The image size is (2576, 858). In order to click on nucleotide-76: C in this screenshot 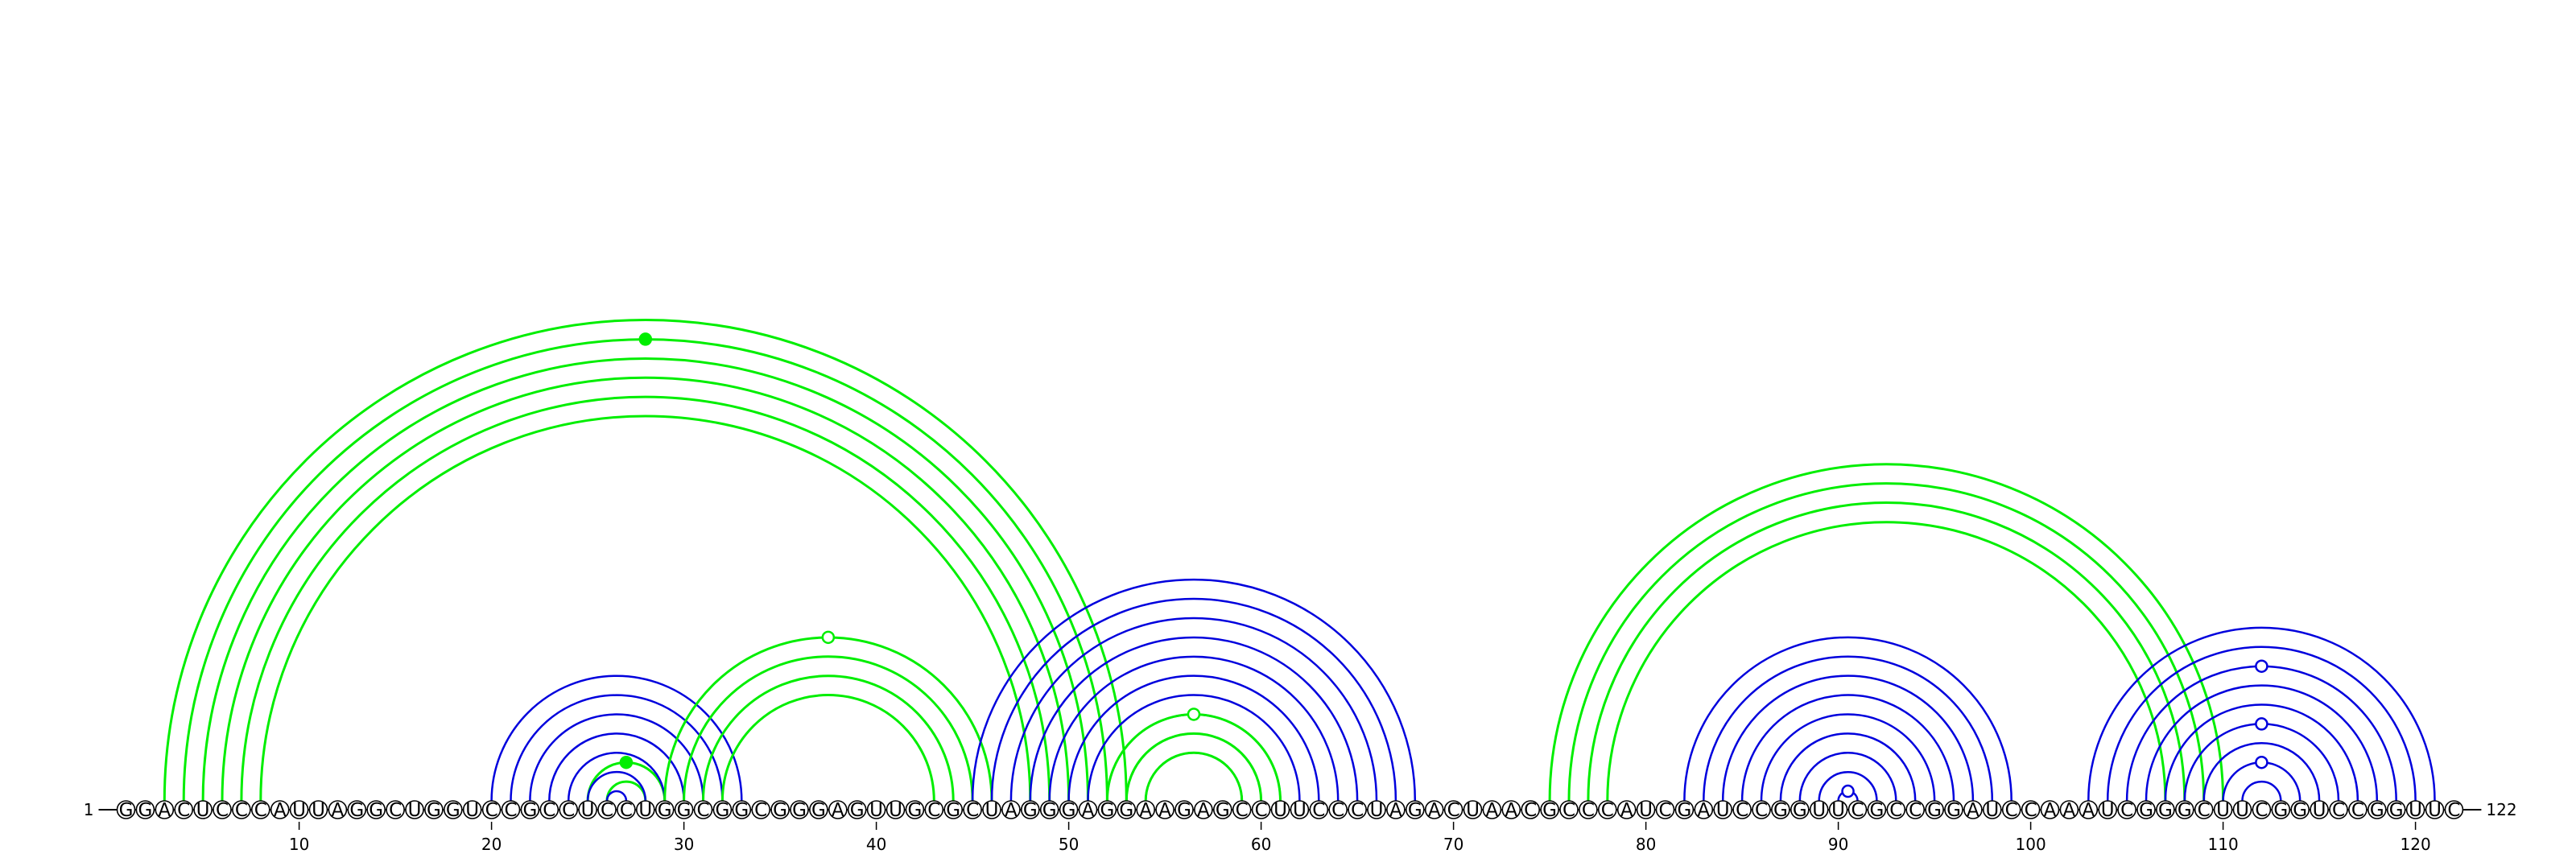, I will do `click(1569, 811)`.